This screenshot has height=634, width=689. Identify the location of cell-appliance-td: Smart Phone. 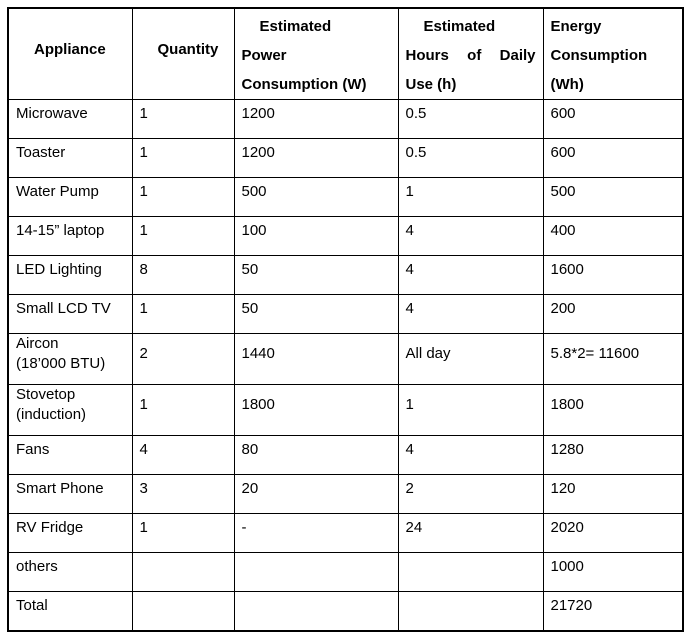
(70, 494).